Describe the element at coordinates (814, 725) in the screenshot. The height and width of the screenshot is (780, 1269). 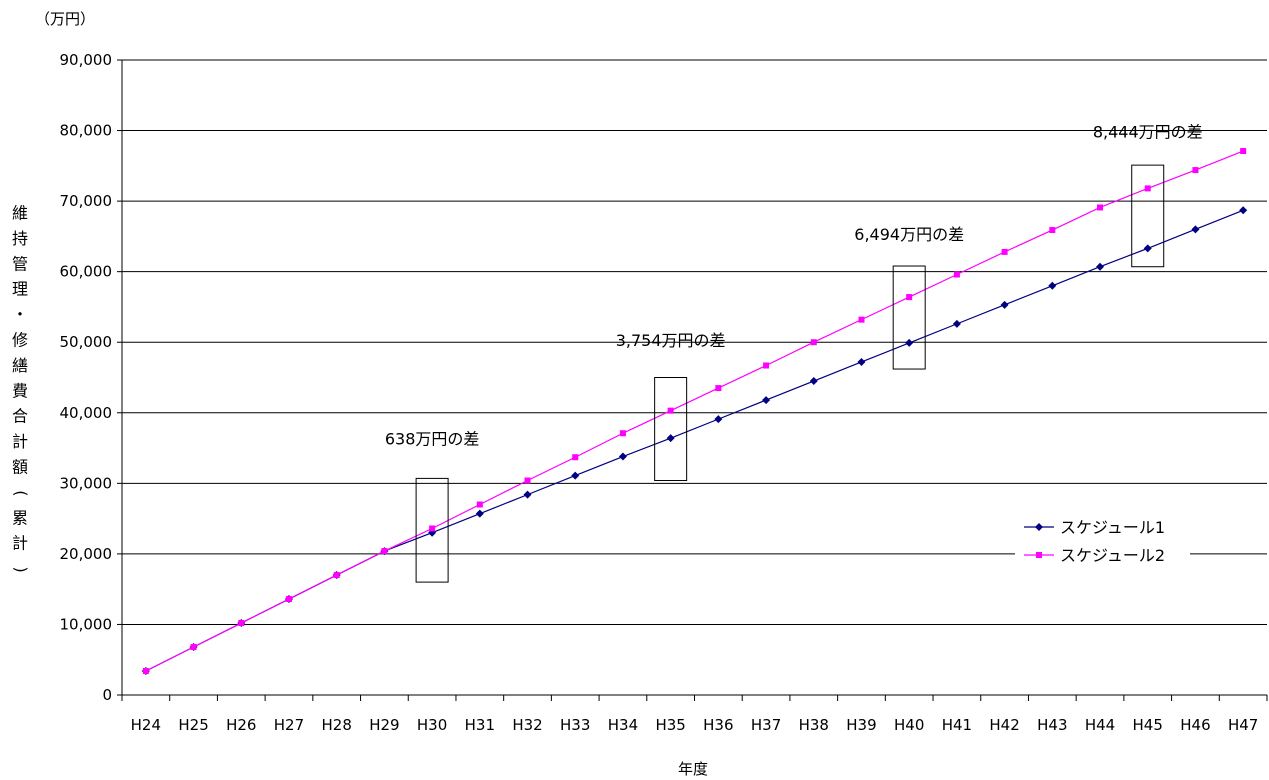
I see `x-tick-label-H38: H38` at that location.